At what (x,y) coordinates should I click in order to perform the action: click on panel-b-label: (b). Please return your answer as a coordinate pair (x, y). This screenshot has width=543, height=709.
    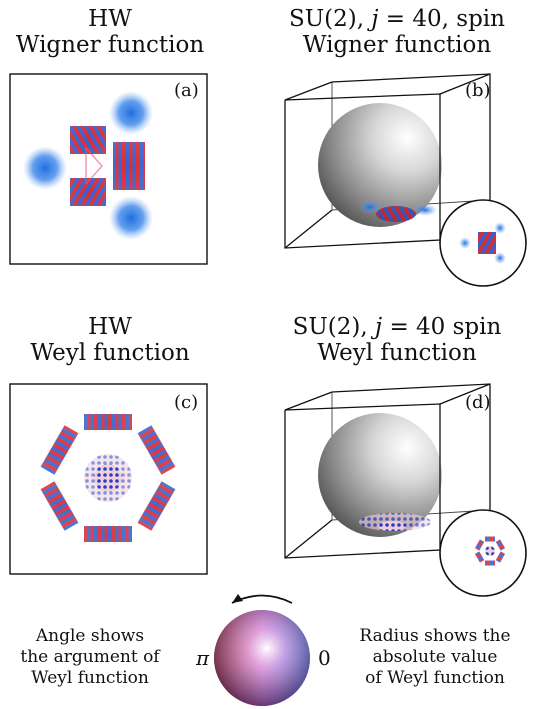
    Looking at the image, I should click on (478, 90).